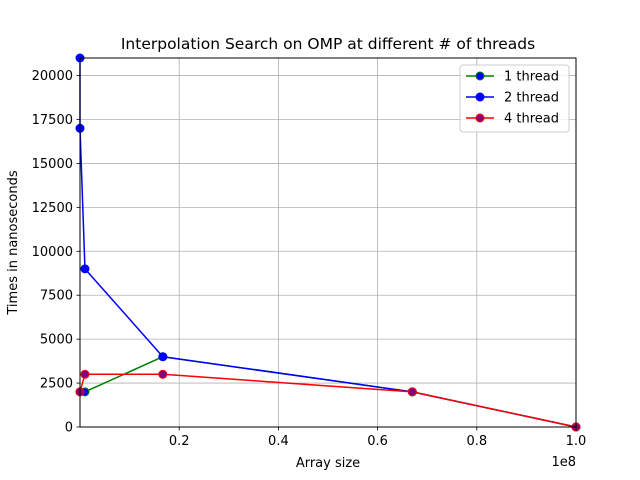 This screenshot has height=480, width=640. I want to click on y-tick-label: 12500, so click(52, 208).